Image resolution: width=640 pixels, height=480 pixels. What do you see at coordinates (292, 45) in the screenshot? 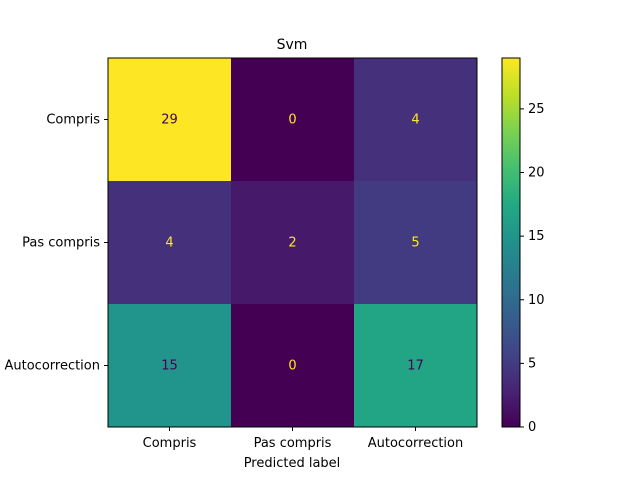
I see `chart-title: Svm` at bounding box center [292, 45].